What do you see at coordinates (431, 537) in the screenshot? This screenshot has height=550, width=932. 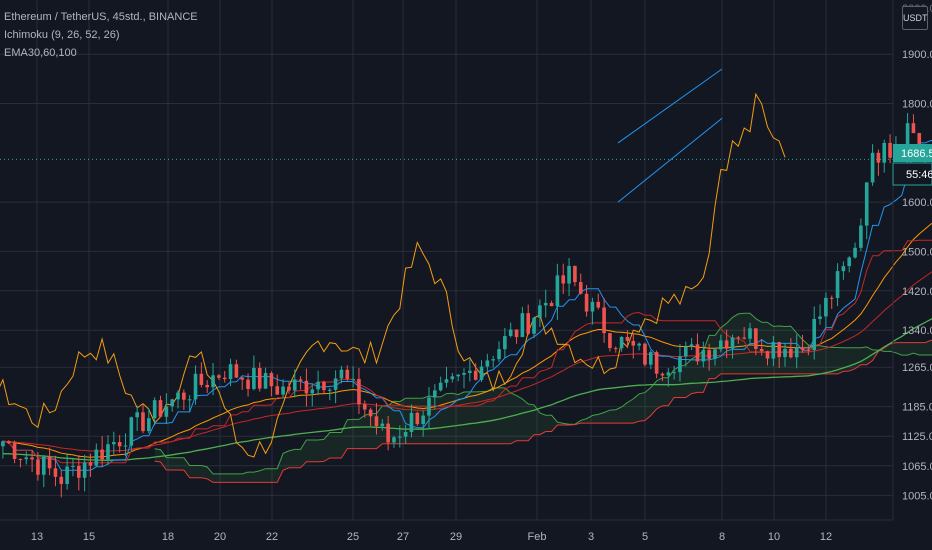 I see `time-axis: 13 15 18 20 22 25 27 29 Feb 3 5 8 10 12` at bounding box center [431, 537].